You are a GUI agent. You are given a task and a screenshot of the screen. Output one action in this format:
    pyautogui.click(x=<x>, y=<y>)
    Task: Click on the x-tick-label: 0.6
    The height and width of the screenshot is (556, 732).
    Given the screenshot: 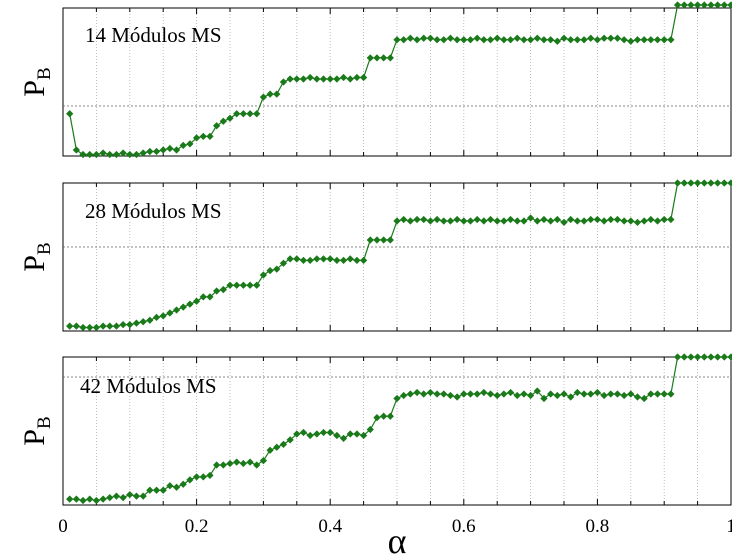 What is the action you would take?
    pyautogui.click(x=464, y=526)
    